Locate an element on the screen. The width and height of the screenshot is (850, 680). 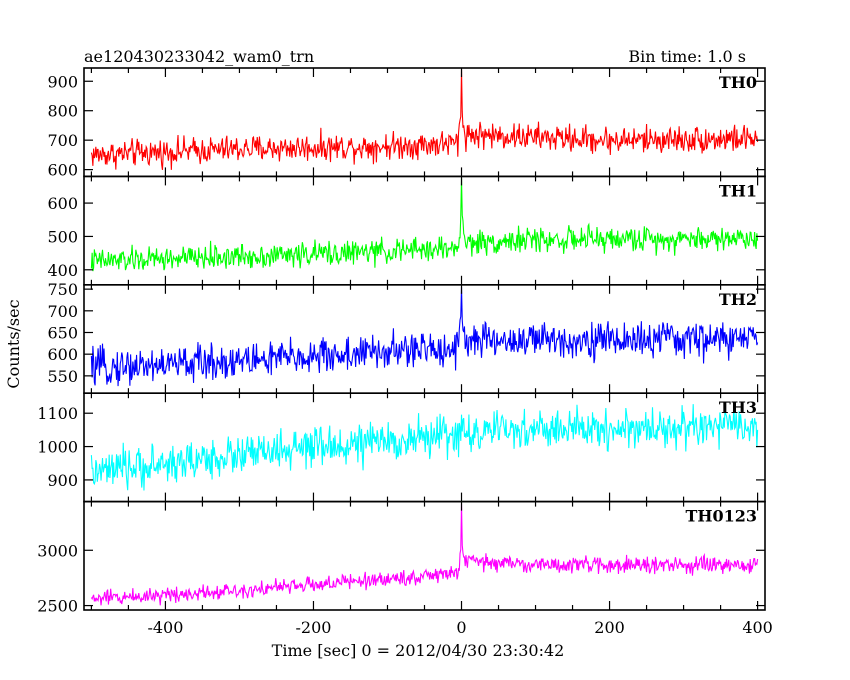
y-tick-label: 1100 is located at coordinates (57, 413).